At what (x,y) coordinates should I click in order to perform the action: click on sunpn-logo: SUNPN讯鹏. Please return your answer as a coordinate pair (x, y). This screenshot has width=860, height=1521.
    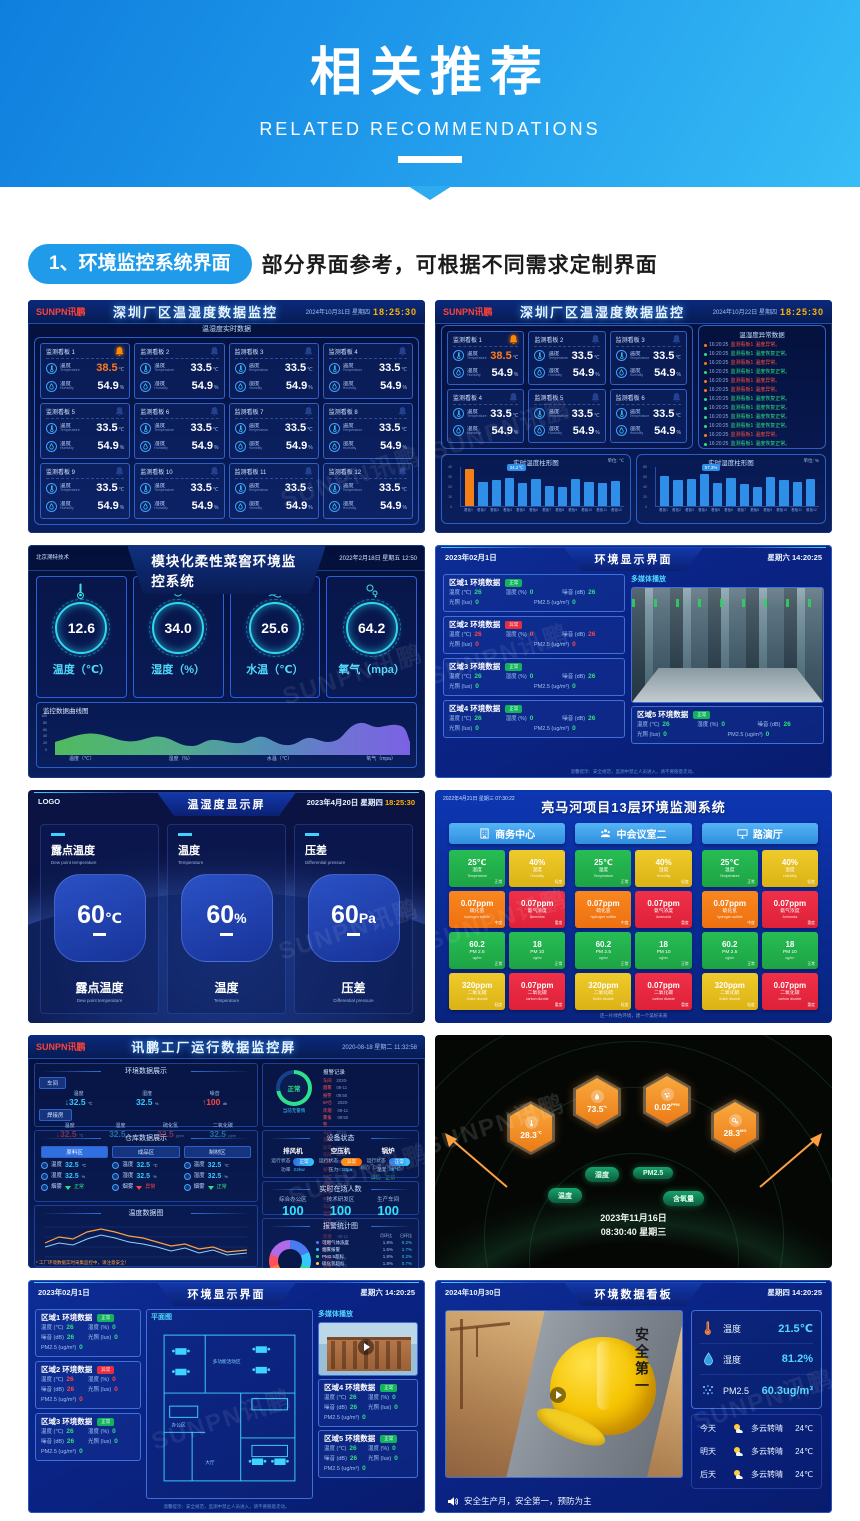
    Looking at the image, I should click on (61, 312).